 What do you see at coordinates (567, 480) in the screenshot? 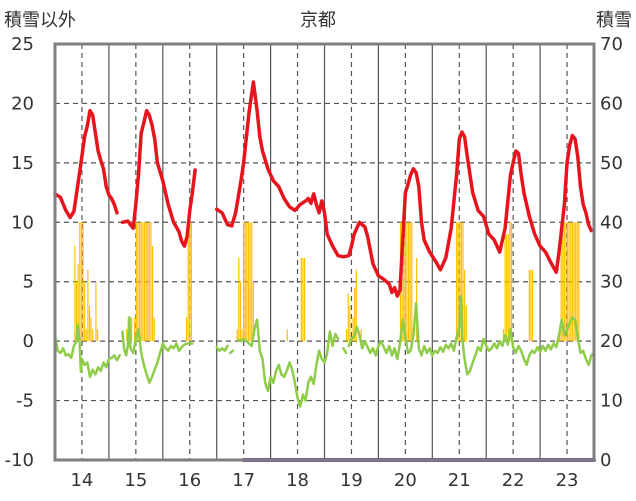
I see `x-tick-label-9: 23` at bounding box center [567, 480].